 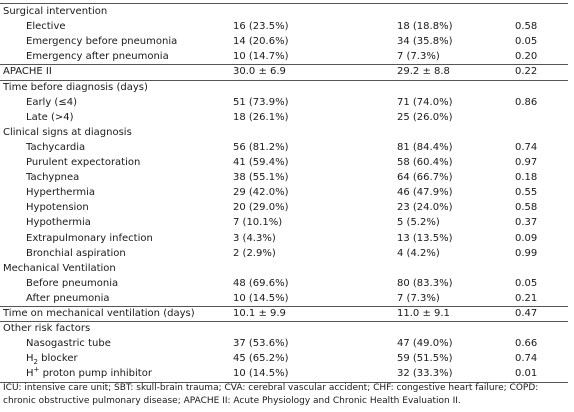 What do you see at coordinates (425, 42) in the screenshot?
I see `cell: 34 (35.8%)` at bounding box center [425, 42].